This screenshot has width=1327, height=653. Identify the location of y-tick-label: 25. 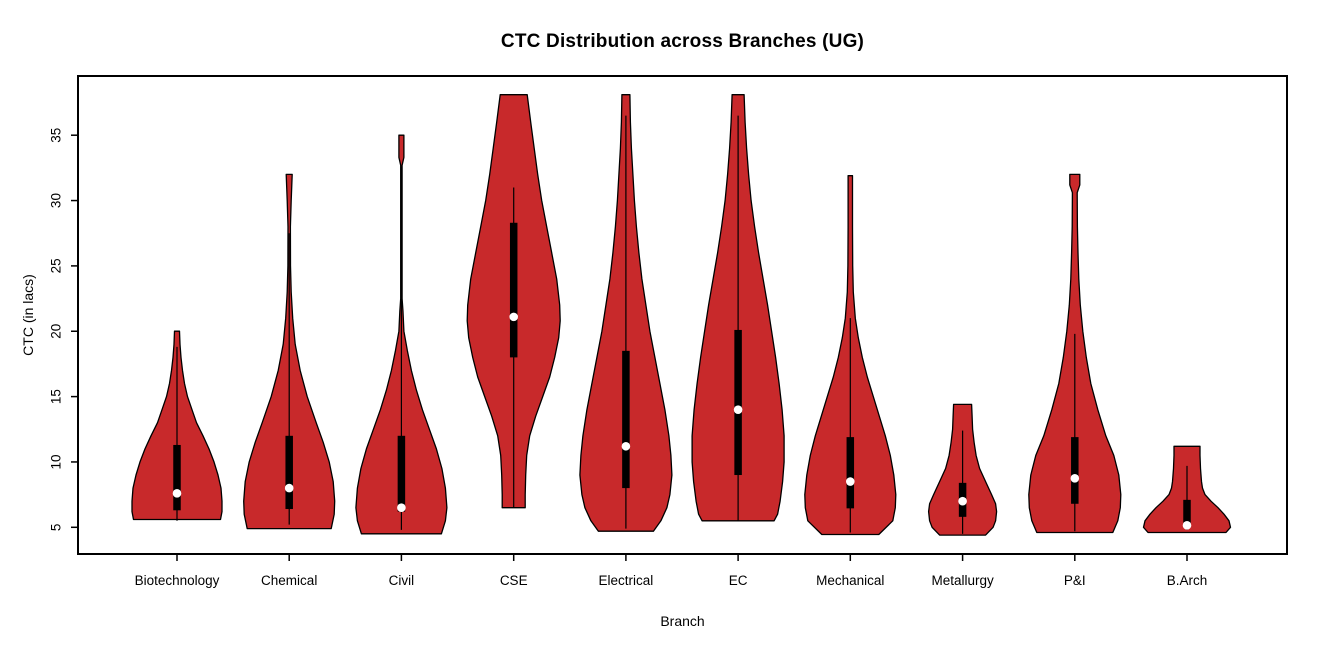
(56, 265).